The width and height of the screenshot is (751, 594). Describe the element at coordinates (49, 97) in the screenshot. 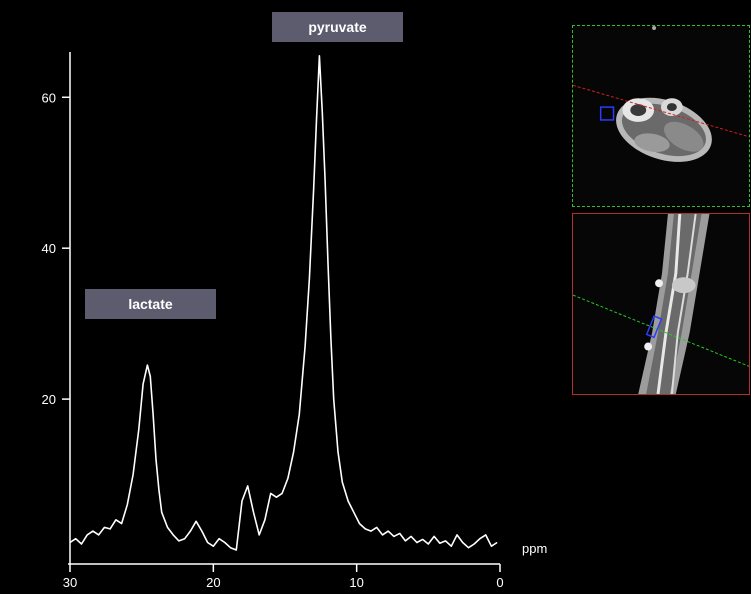

I see `y-tick-label: 60` at that location.